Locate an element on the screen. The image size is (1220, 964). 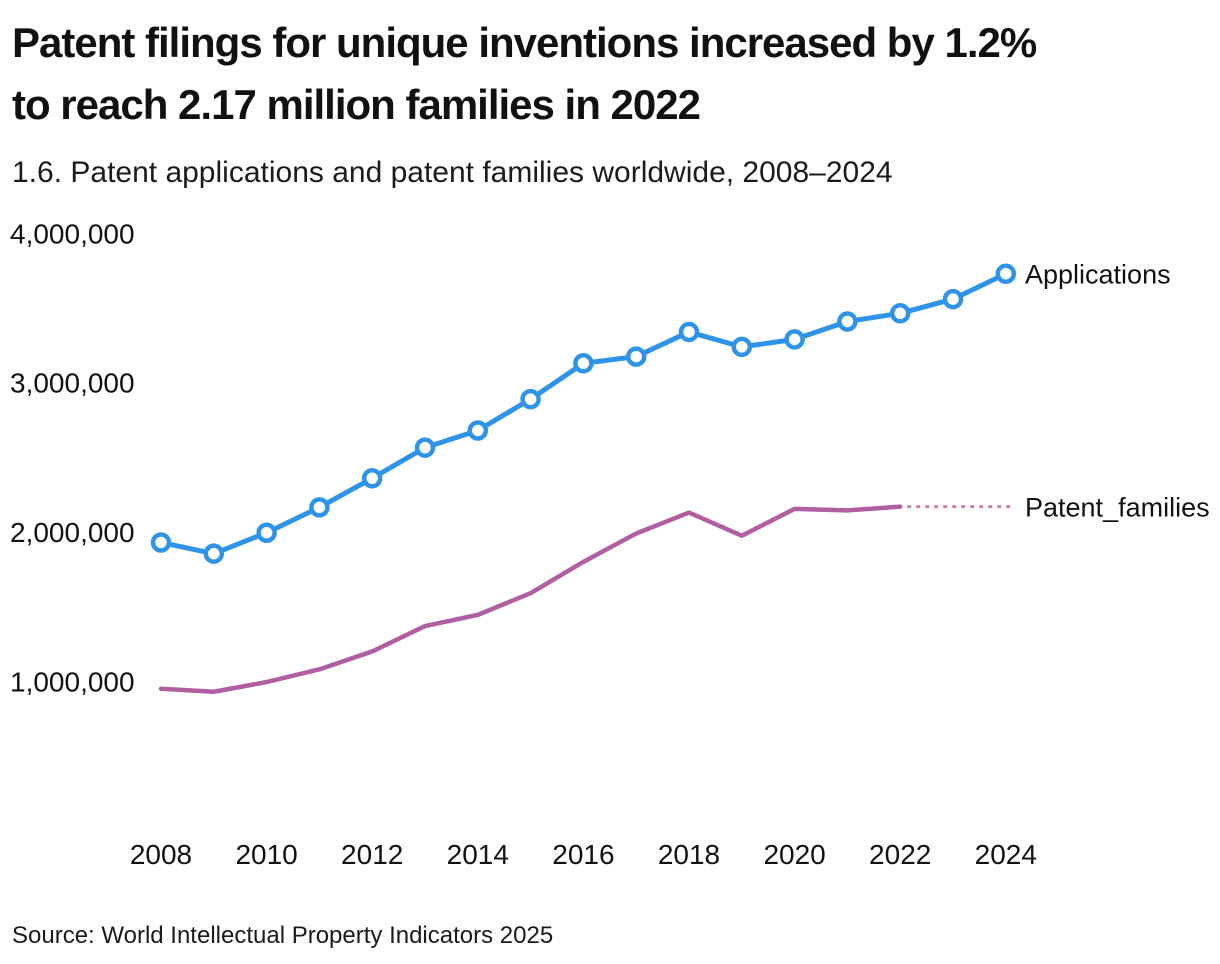
x-tick-label: 2012 is located at coordinates (372, 854).